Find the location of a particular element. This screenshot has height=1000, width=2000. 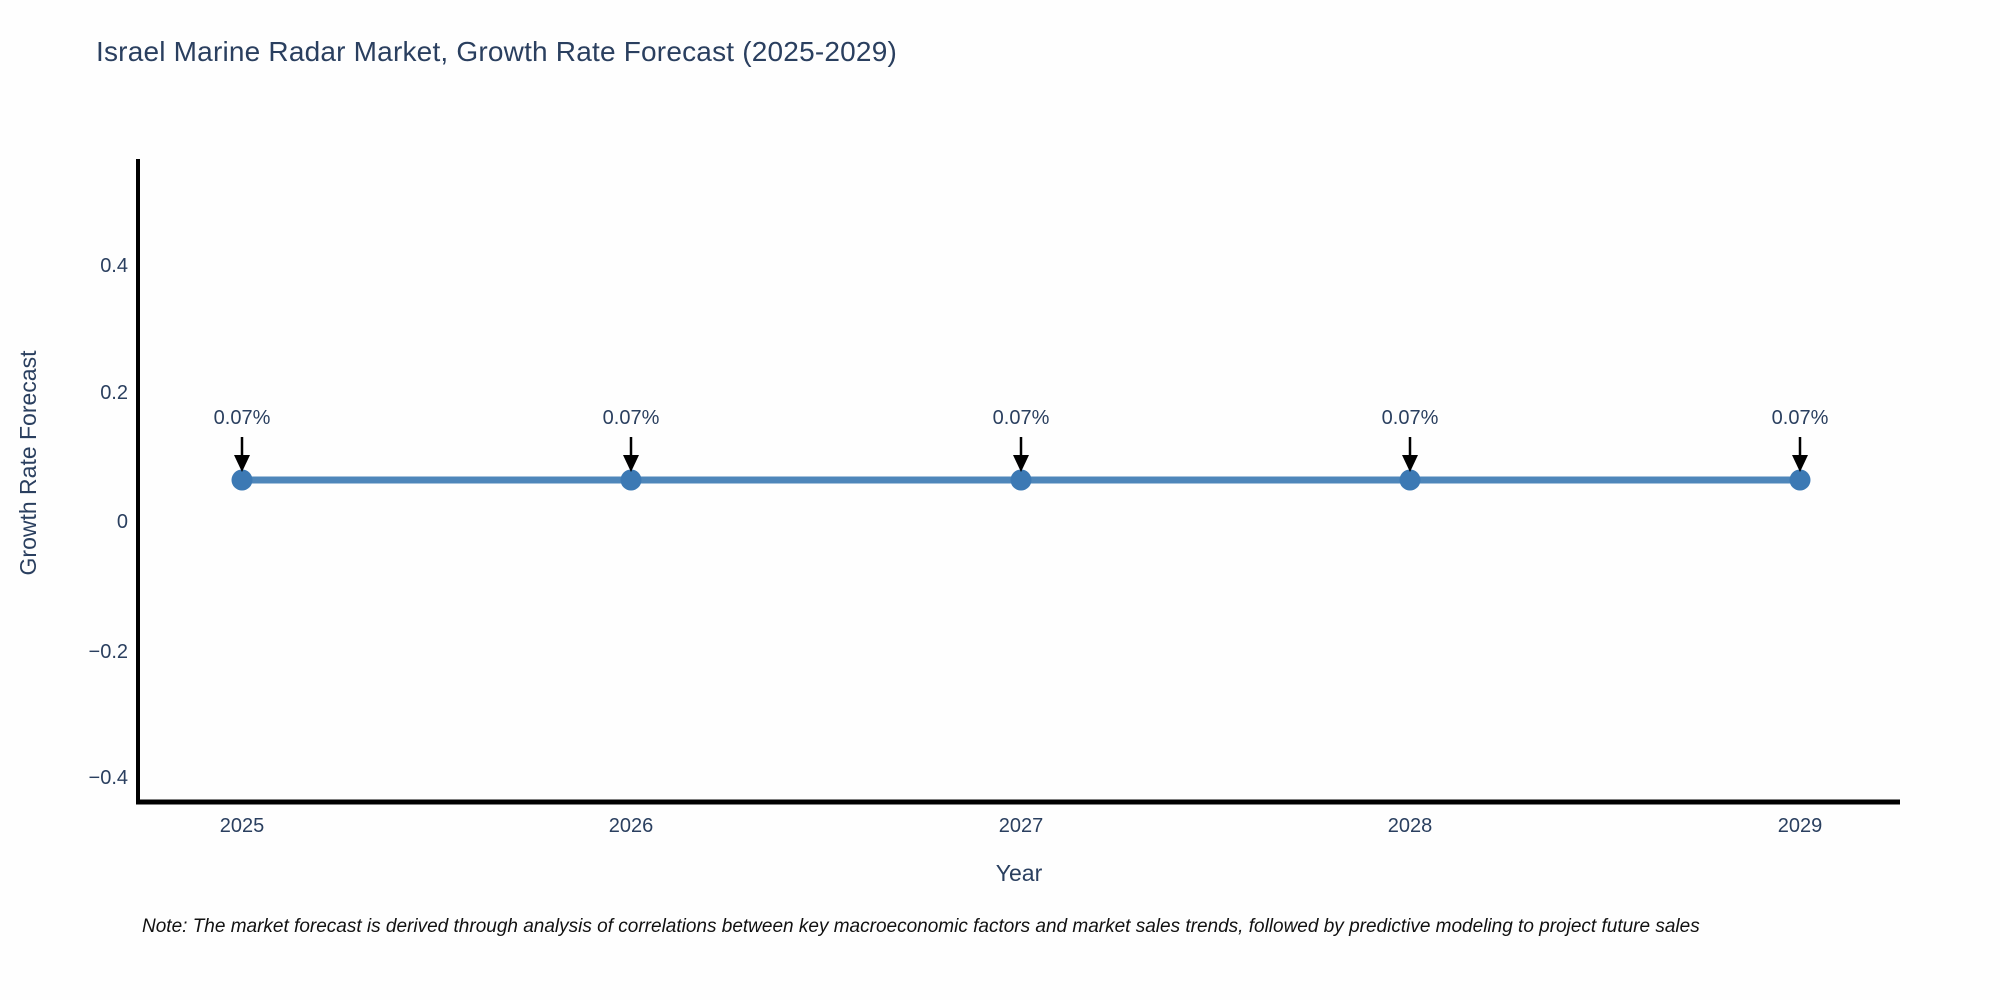

y-tick-label: −0.4 is located at coordinates (108, 778).